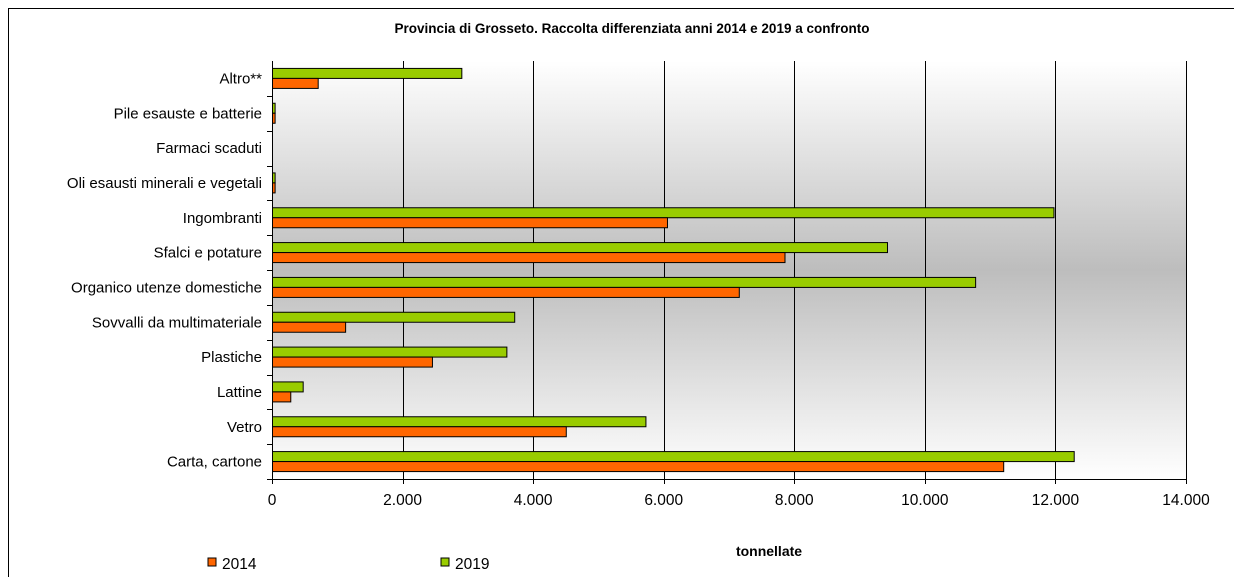  Describe the element at coordinates (769, 551) in the screenshot. I see `x-axis-label: tonnellate` at that location.